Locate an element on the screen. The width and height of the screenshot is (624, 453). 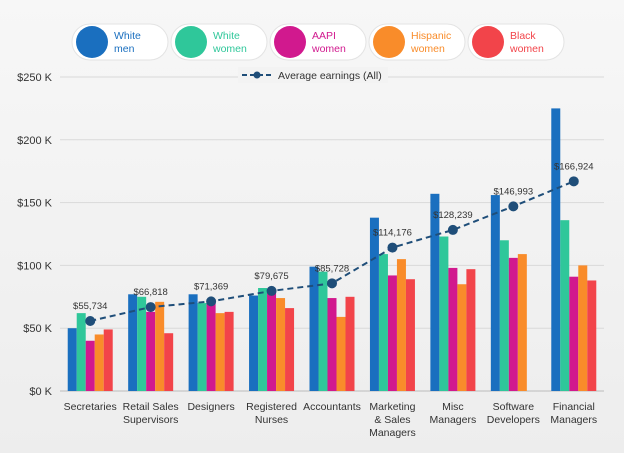
average-data-label: $79,675 is located at coordinates (271, 276).